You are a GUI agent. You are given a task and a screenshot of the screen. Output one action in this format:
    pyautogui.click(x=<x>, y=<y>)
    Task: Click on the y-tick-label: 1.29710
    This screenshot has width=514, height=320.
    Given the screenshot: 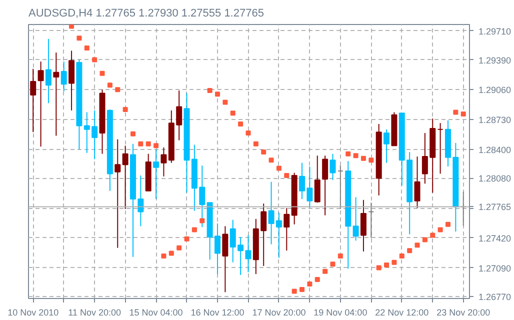 What is the action you would take?
    pyautogui.click(x=495, y=31)
    